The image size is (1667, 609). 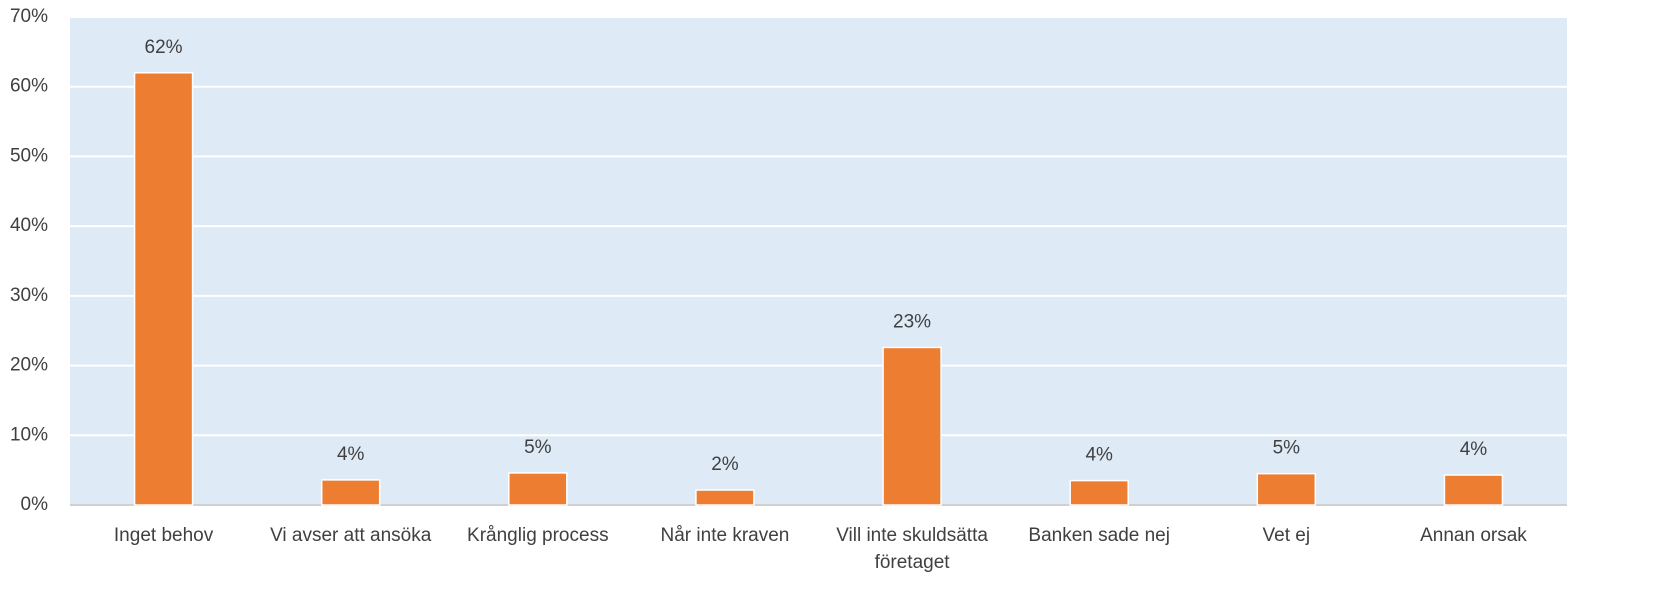 What do you see at coordinates (1099, 535) in the screenshot?
I see `x-tick-label: Banken sade nej` at bounding box center [1099, 535].